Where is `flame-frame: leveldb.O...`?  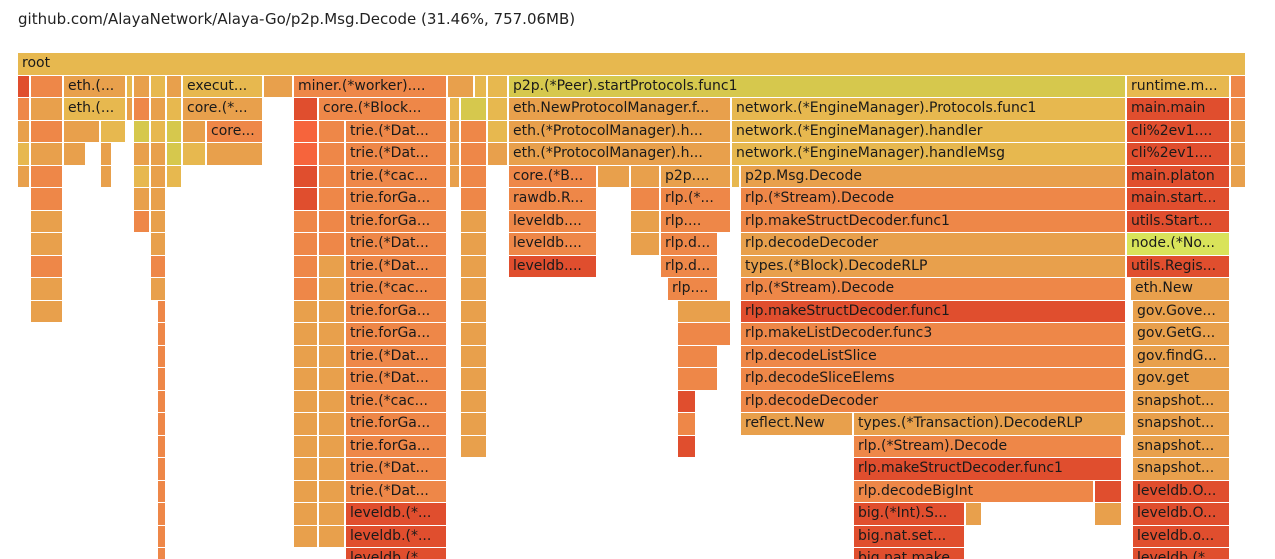
flame-frame: leveldb.O... is located at coordinates (1181, 514).